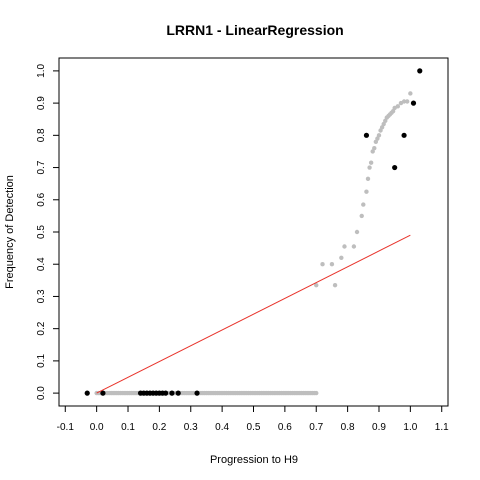 The width and height of the screenshot is (480, 480). What do you see at coordinates (222, 427) in the screenshot?
I see `x-tick-label: 0.4` at bounding box center [222, 427].